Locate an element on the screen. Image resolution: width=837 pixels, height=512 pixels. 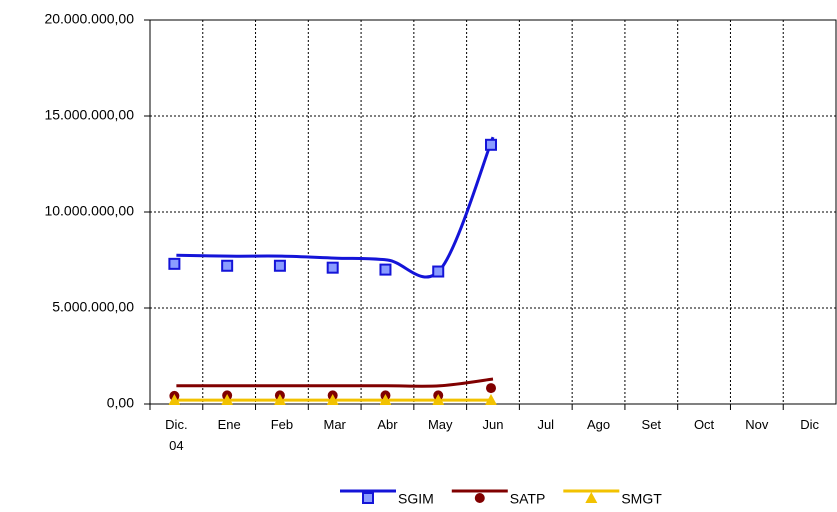
x-tick-label: Feb is located at coordinates (282, 424).